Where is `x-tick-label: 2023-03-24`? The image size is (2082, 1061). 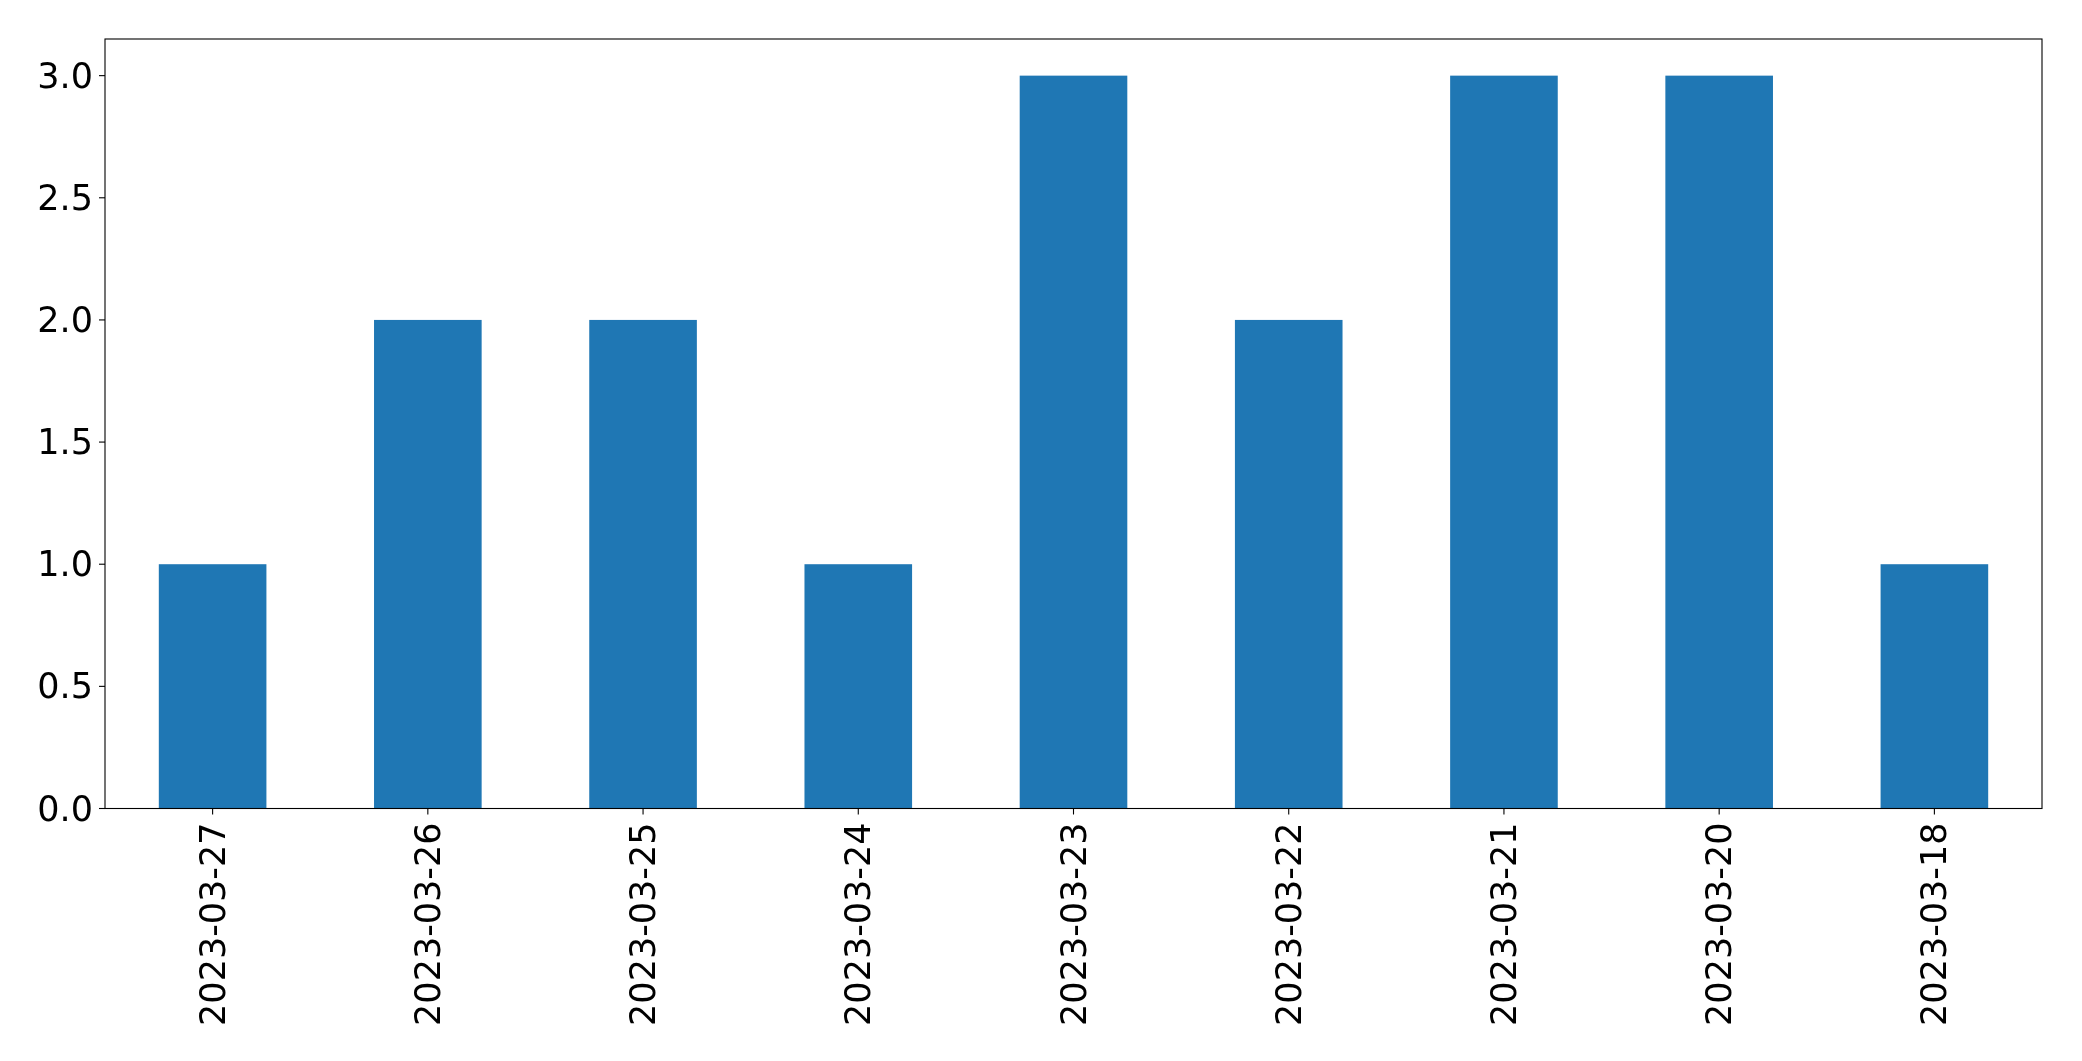 x-tick-label: 2023-03-24 is located at coordinates (858, 924).